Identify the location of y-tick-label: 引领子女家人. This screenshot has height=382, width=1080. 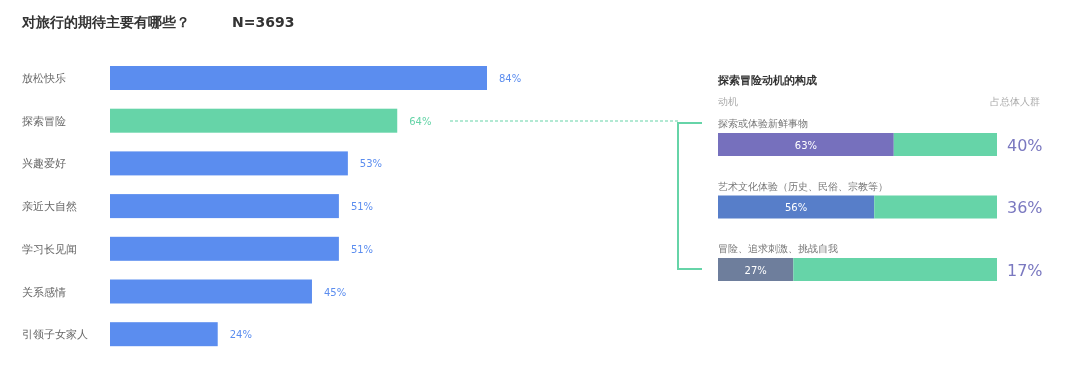
(55, 335).